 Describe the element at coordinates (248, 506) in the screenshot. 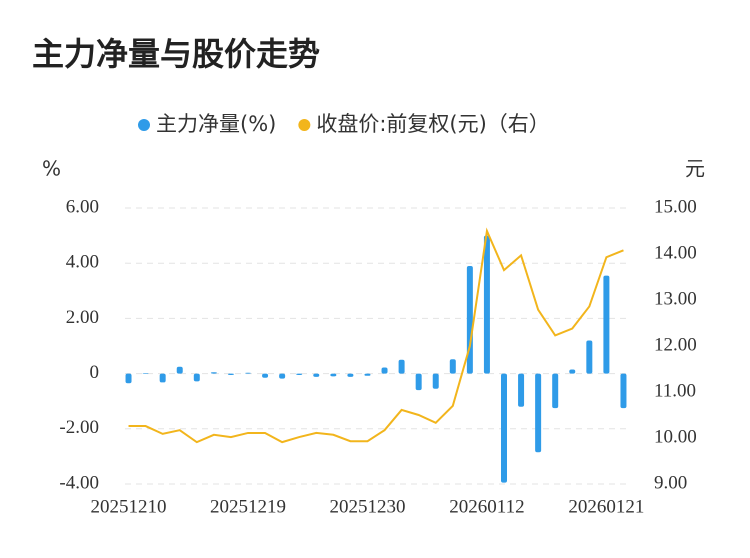

I see `x-tick-label: 20251219` at that location.